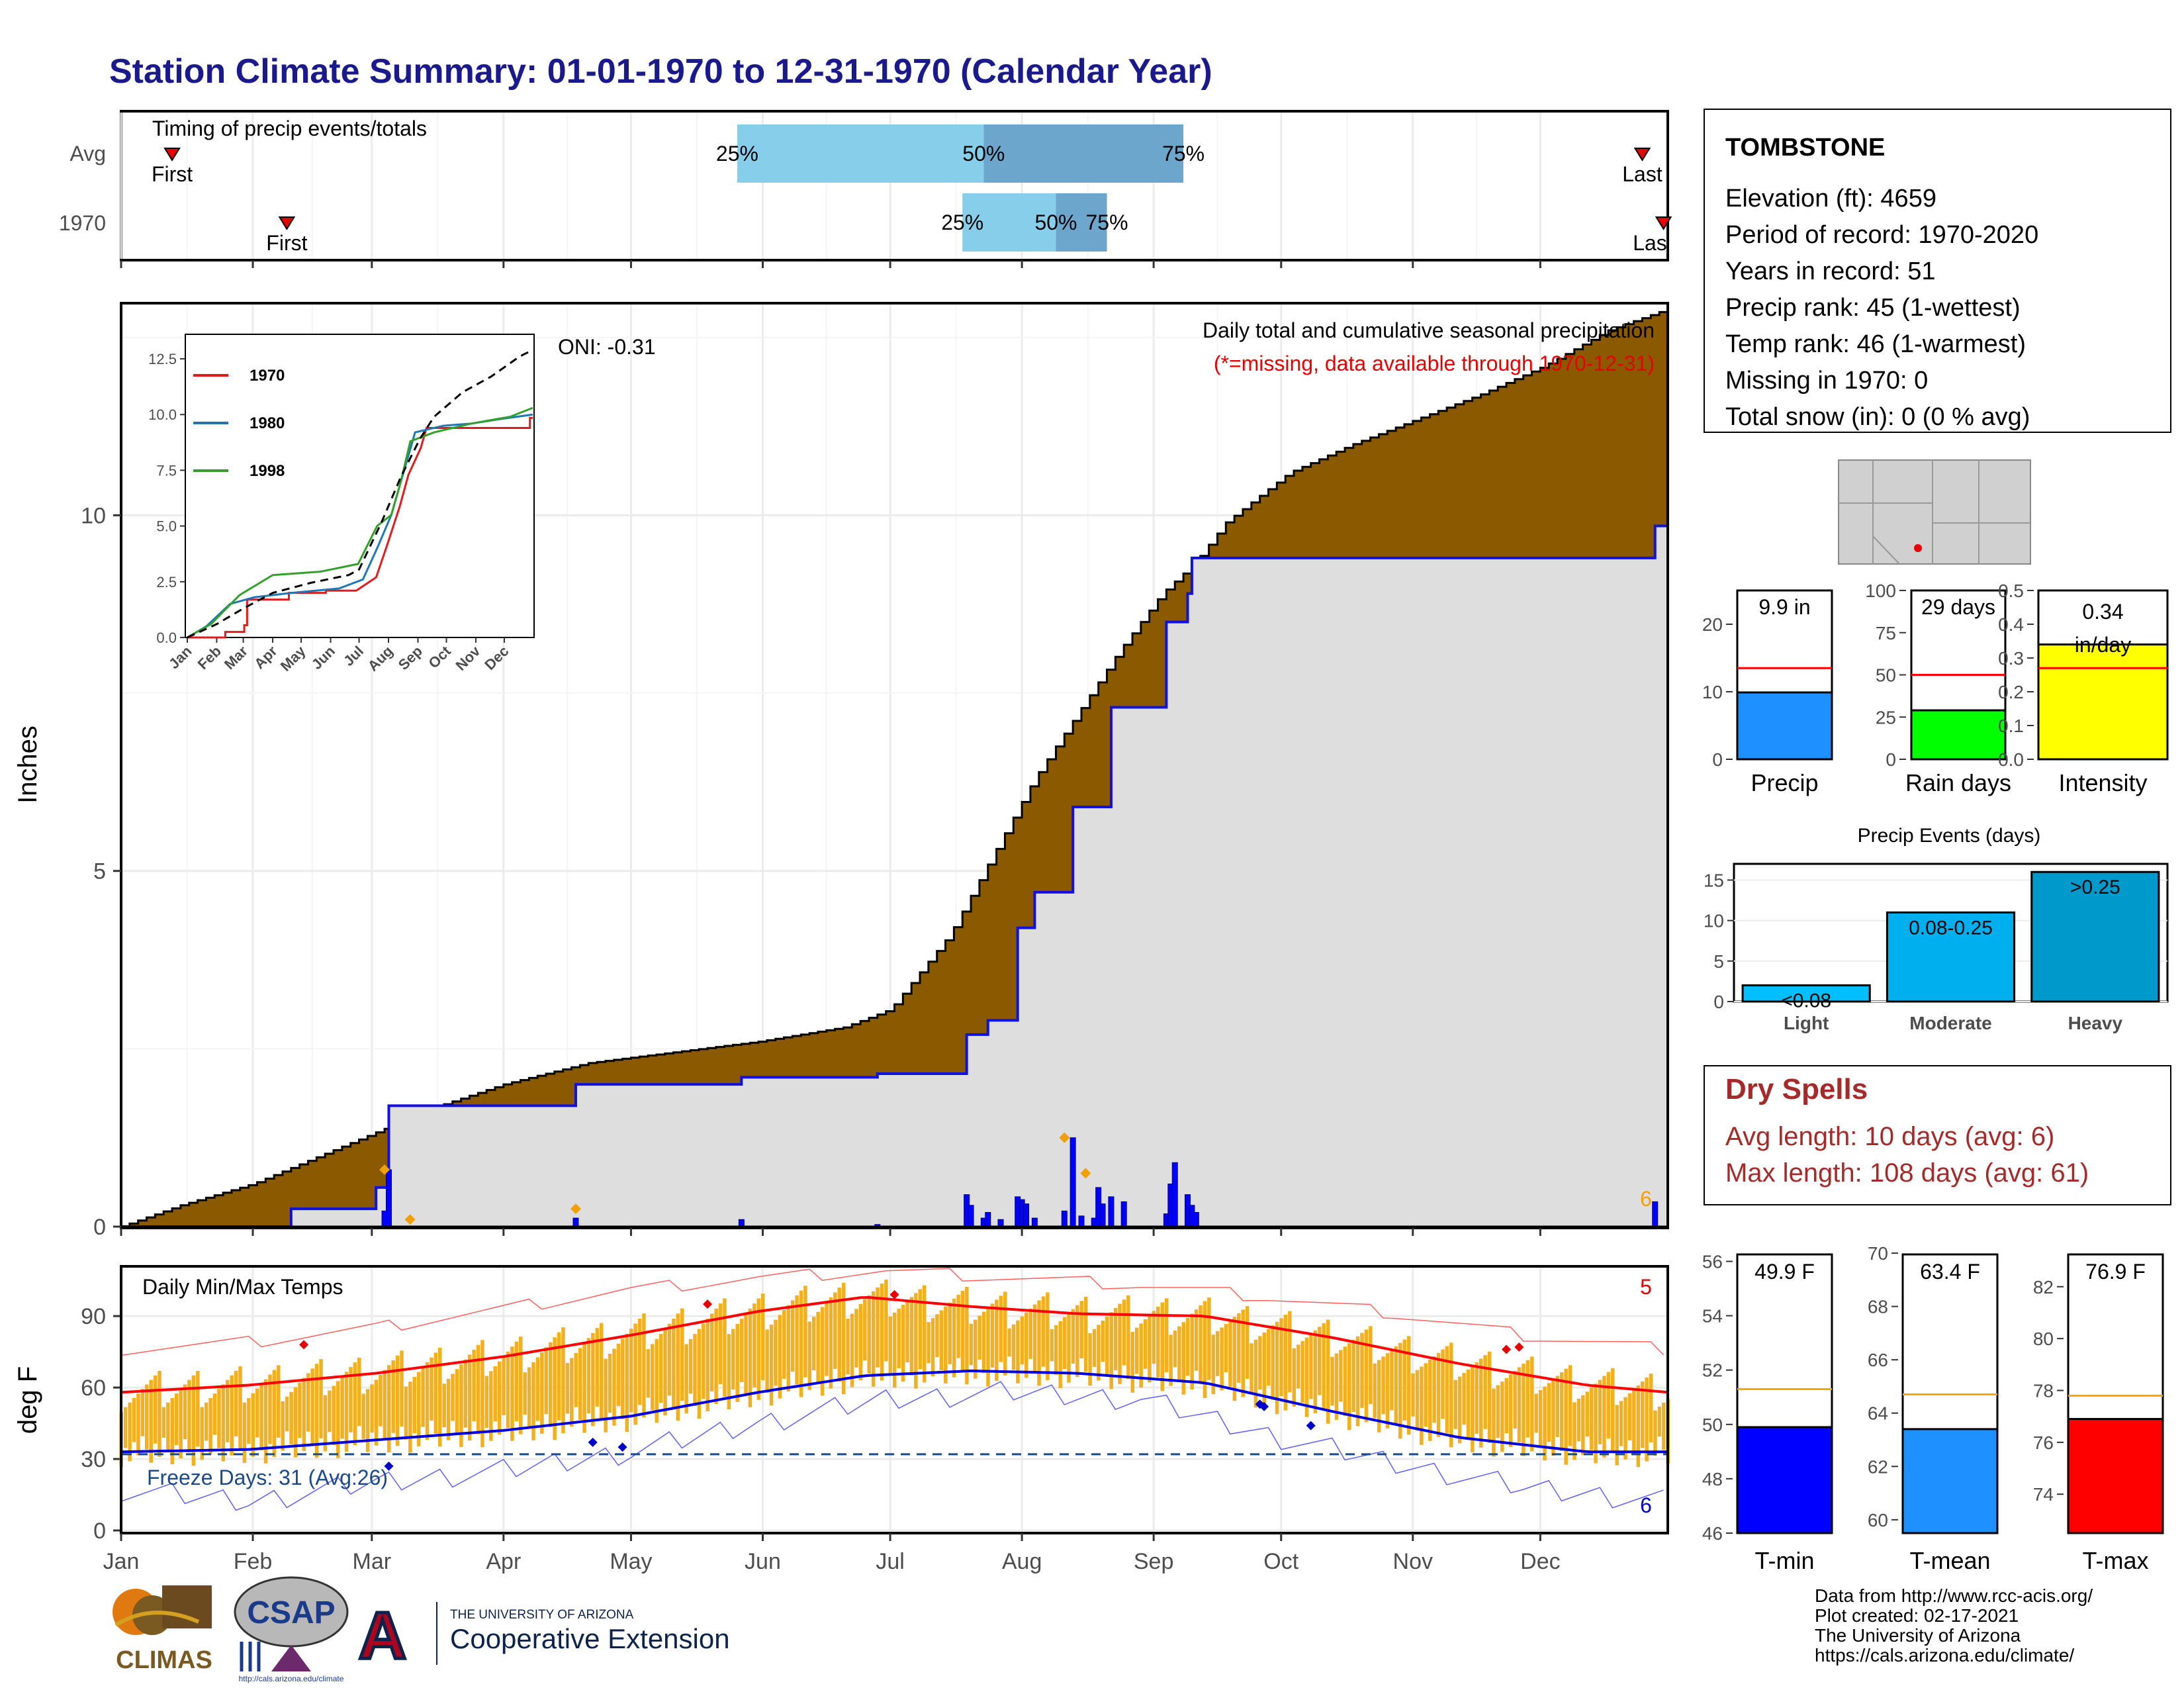 This screenshot has width=2184, height=1688. I want to click on temp-summary-ytick-label: 60, so click(1878, 1520).